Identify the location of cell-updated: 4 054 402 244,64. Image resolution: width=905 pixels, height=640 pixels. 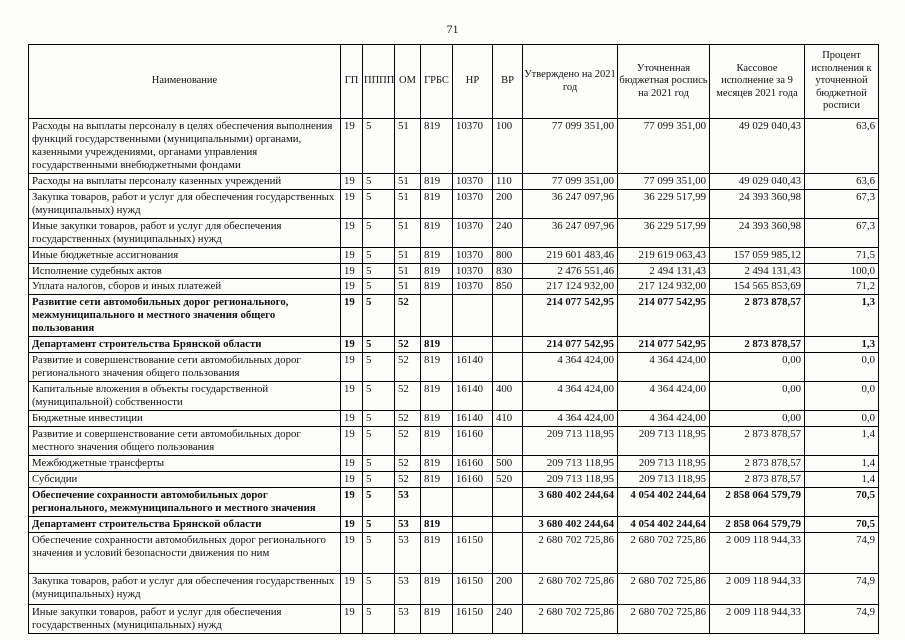
(663, 501).